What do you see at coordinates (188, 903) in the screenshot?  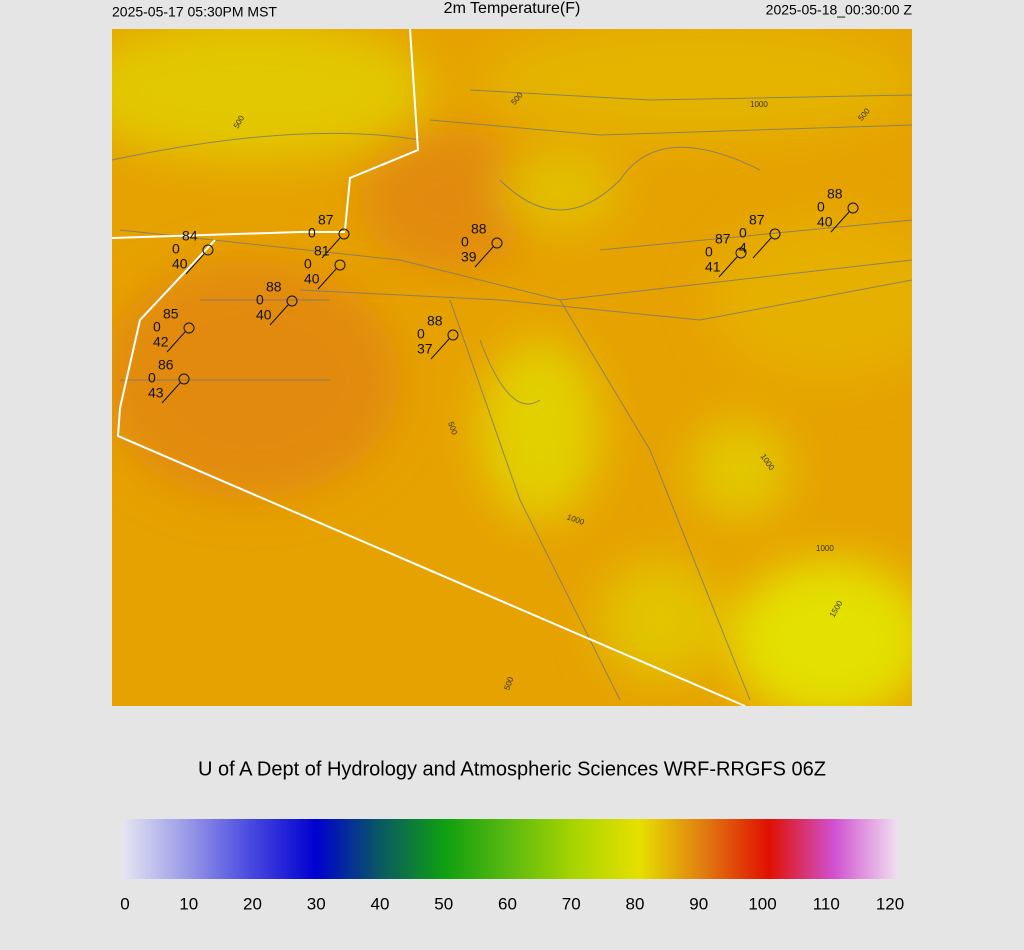 I see `colorbar-tick-label: 10` at bounding box center [188, 903].